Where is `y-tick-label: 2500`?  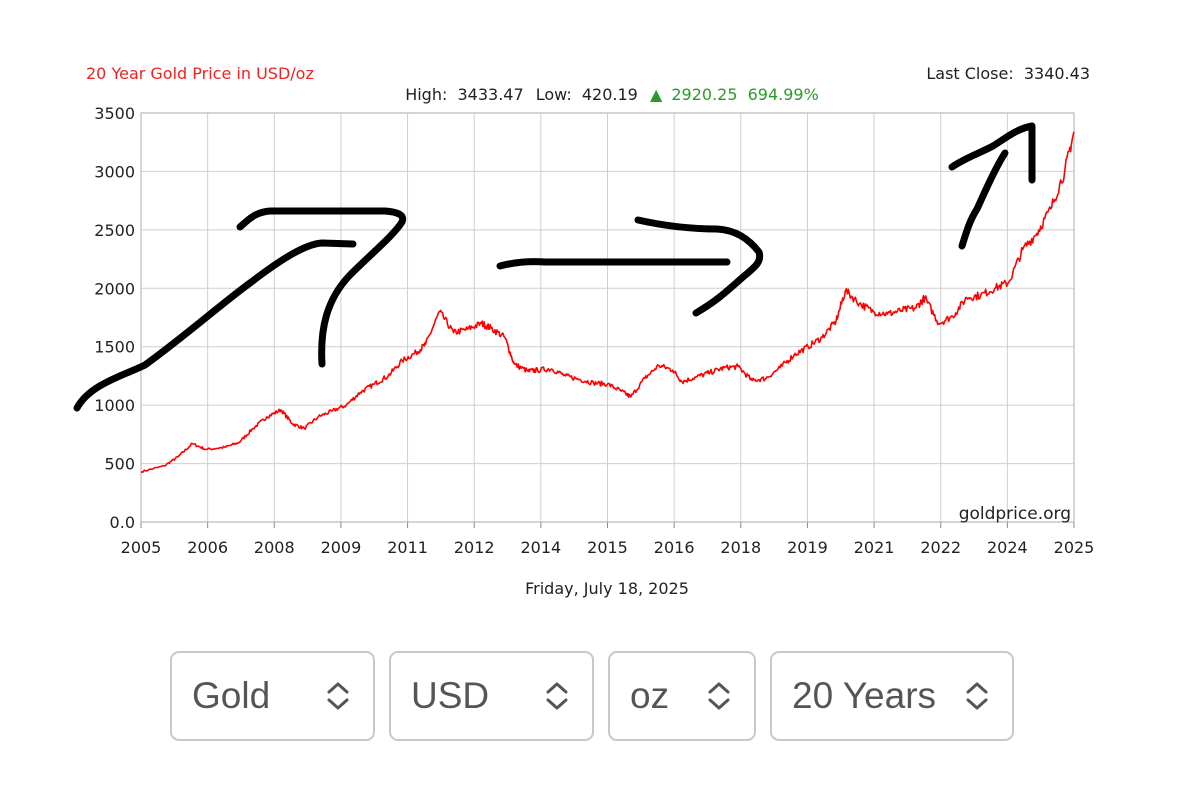
y-tick-label: 2500 is located at coordinates (114, 230).